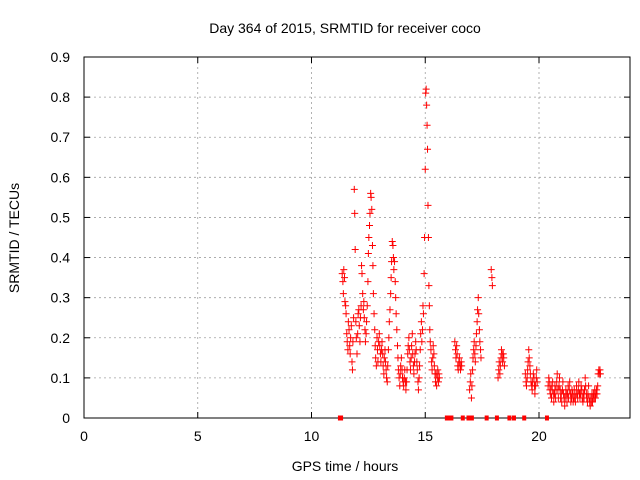 This screenshot has height=480, width=640. I want to click on x-tick-label: 5, so click(198, 436).